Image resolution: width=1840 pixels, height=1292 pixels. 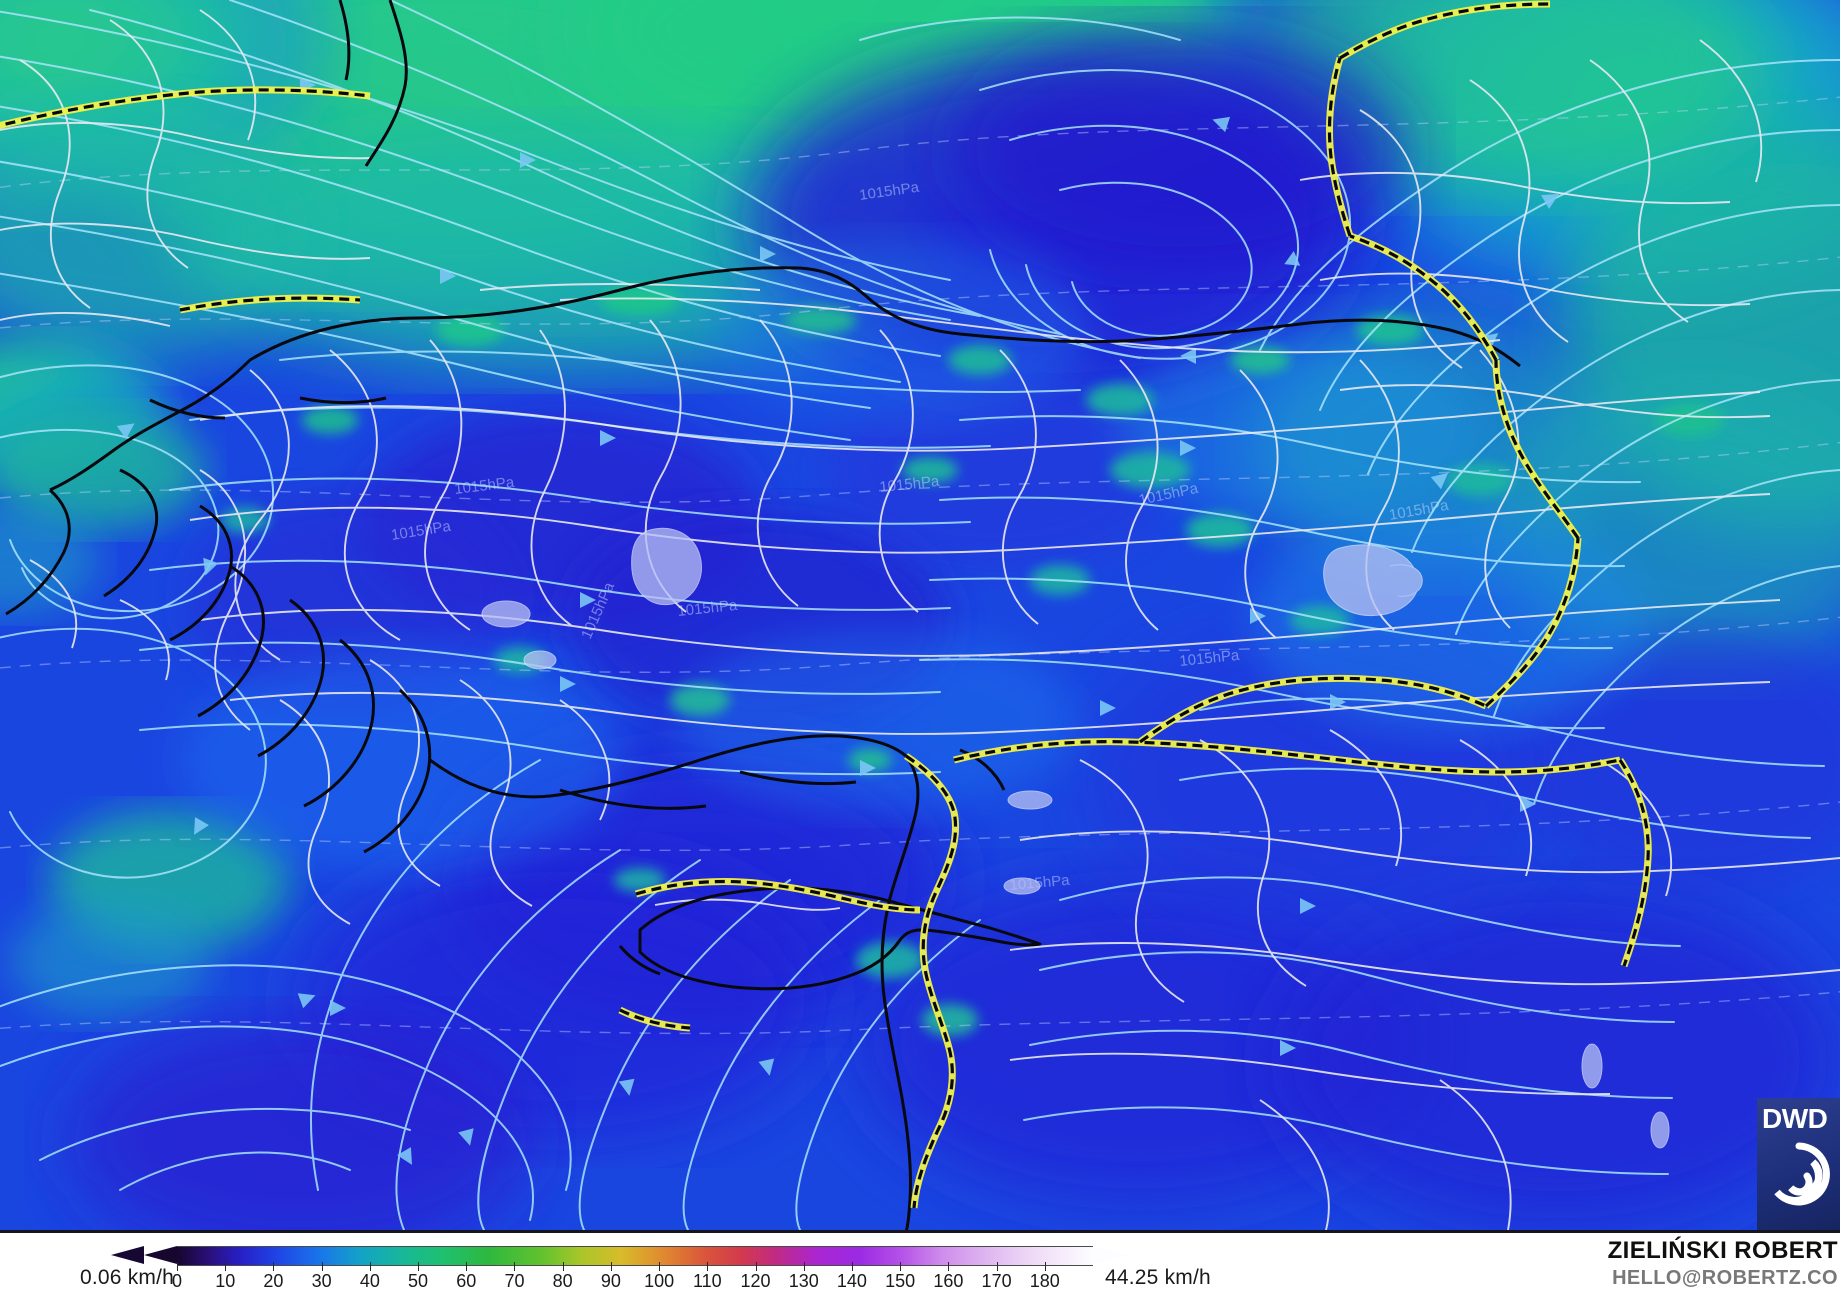 I want to click on colorbar-tick-label: 170, so click(x=996, y=1281).